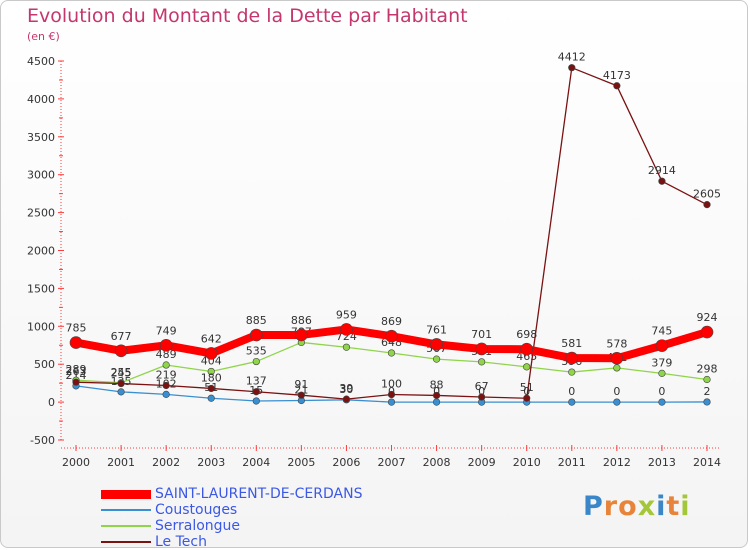 The image size is (750, 550). Describe the element at coordinates (572, 462) in the screenshot. I see `x-tick-label: 2011` at that location.